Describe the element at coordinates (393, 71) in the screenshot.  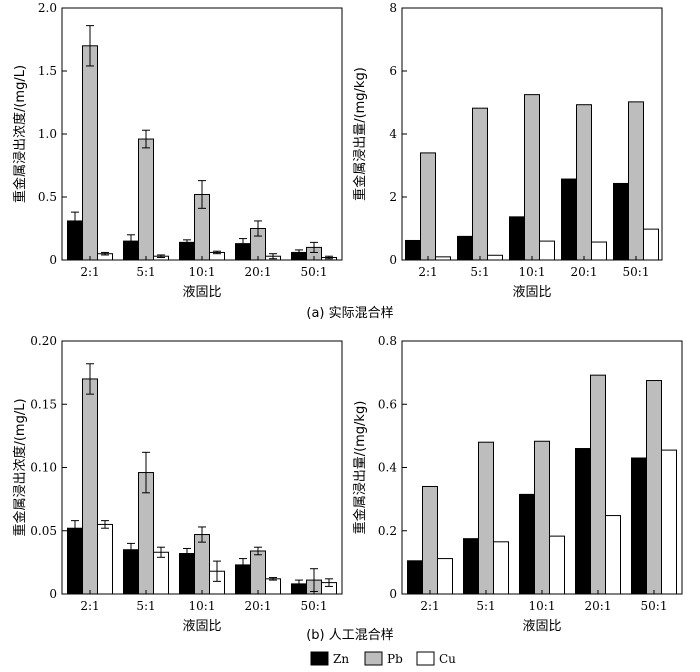
I see `y-tick-label: 6` at that location.